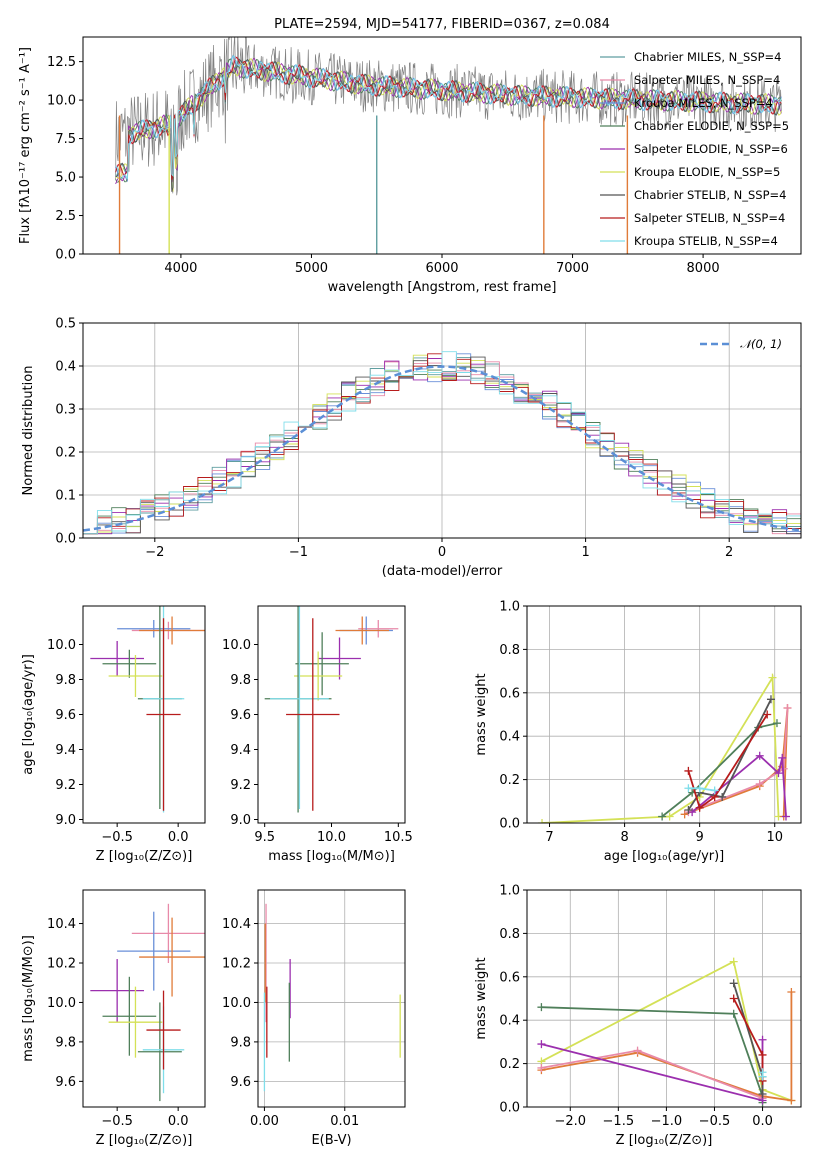  I want to click on y-axis-label: mass [log₁₀(M/M⊙)], so click(28, 998).